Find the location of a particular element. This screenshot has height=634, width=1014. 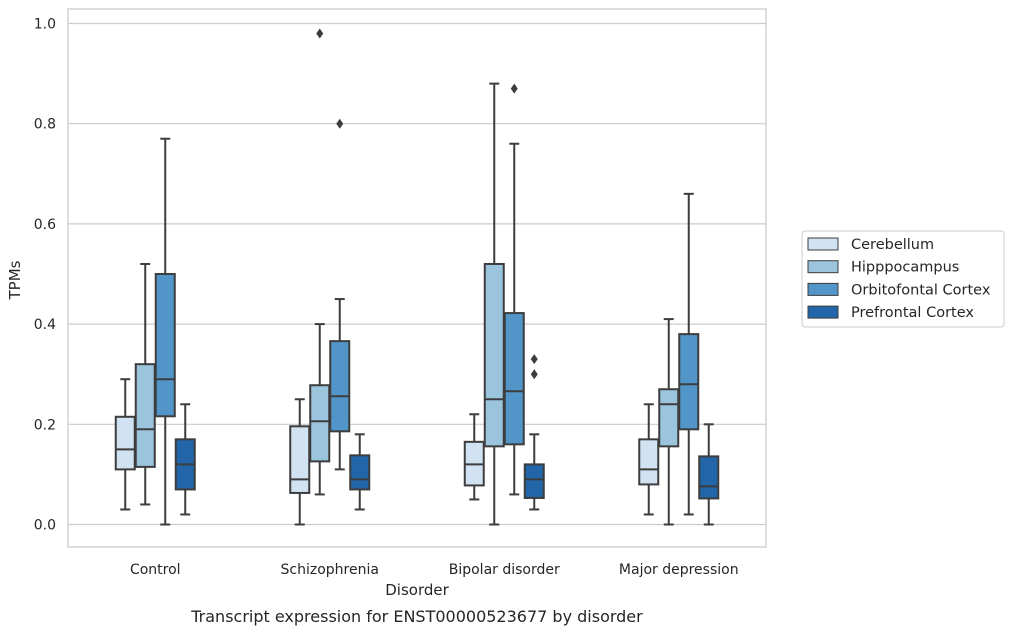

x-tick-label: Major depression is located at coordinates (679, 570).